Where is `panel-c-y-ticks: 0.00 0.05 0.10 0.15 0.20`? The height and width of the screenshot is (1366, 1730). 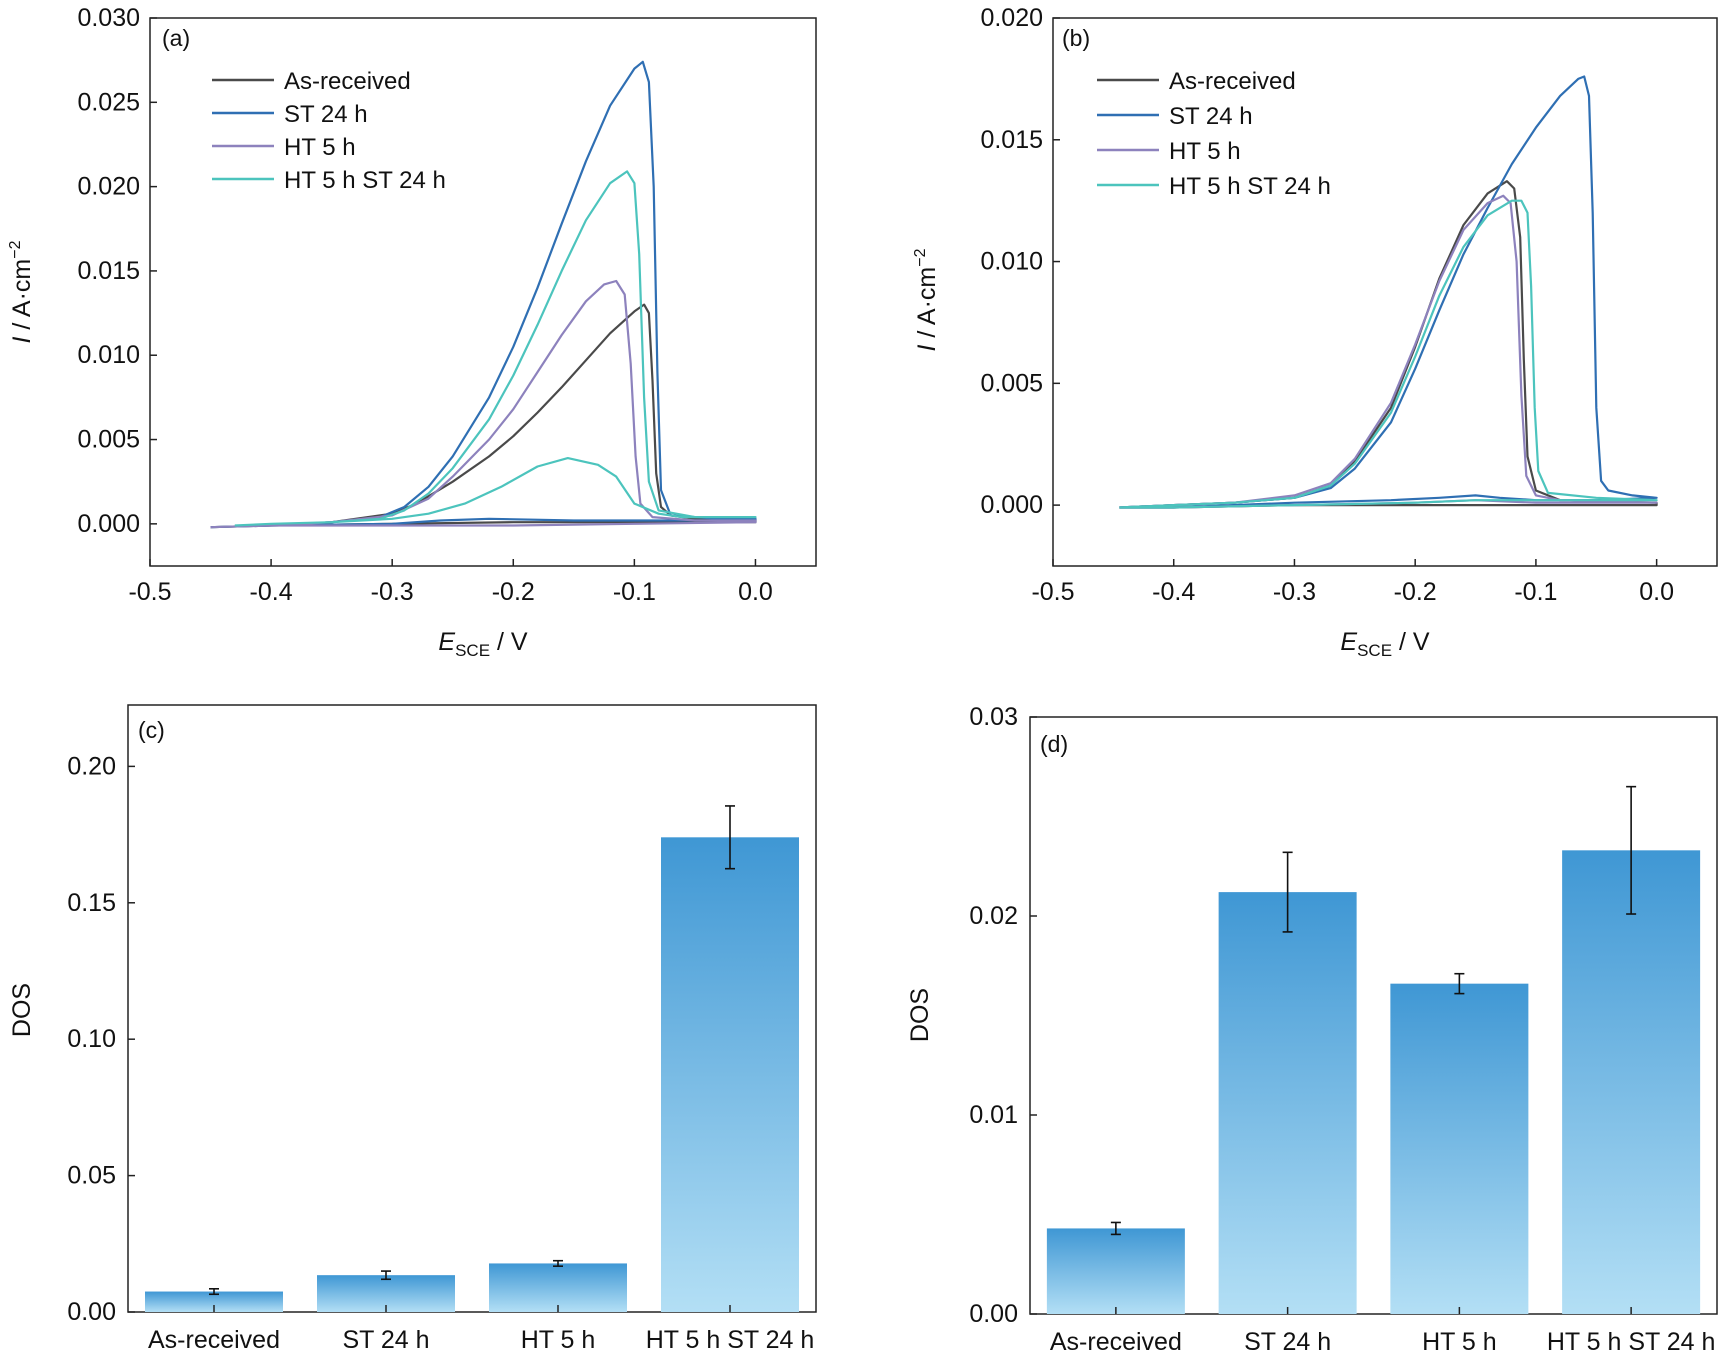
panel-c-y-ticks: 0.00 0.05 0.10 0.15 0.20 is located at coordinates (101, 1039).